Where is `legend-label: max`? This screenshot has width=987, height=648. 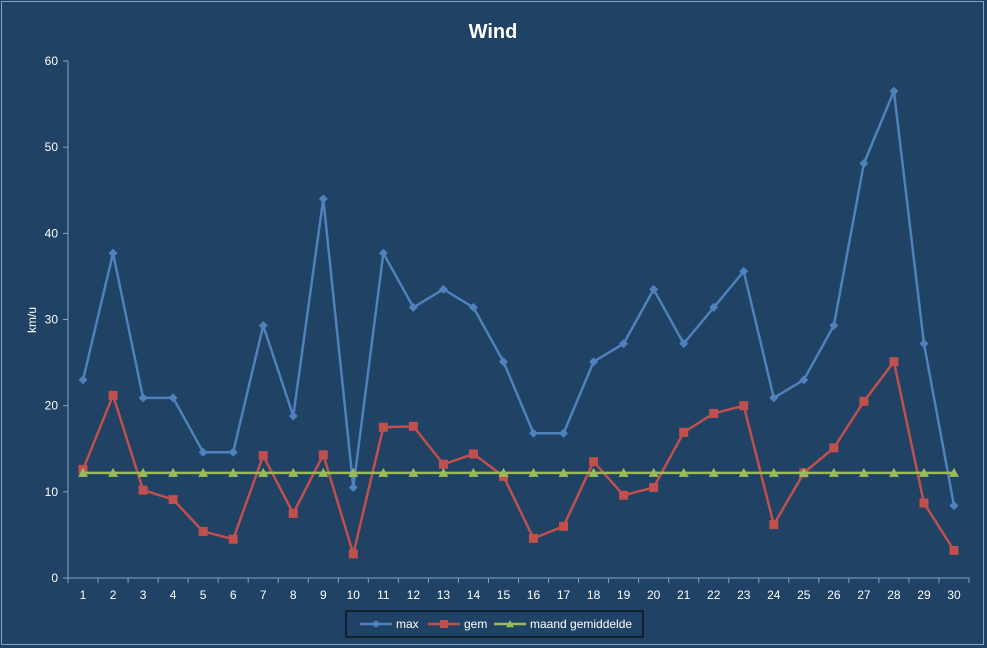
legend-label: max is located at coordinates (407, 624).